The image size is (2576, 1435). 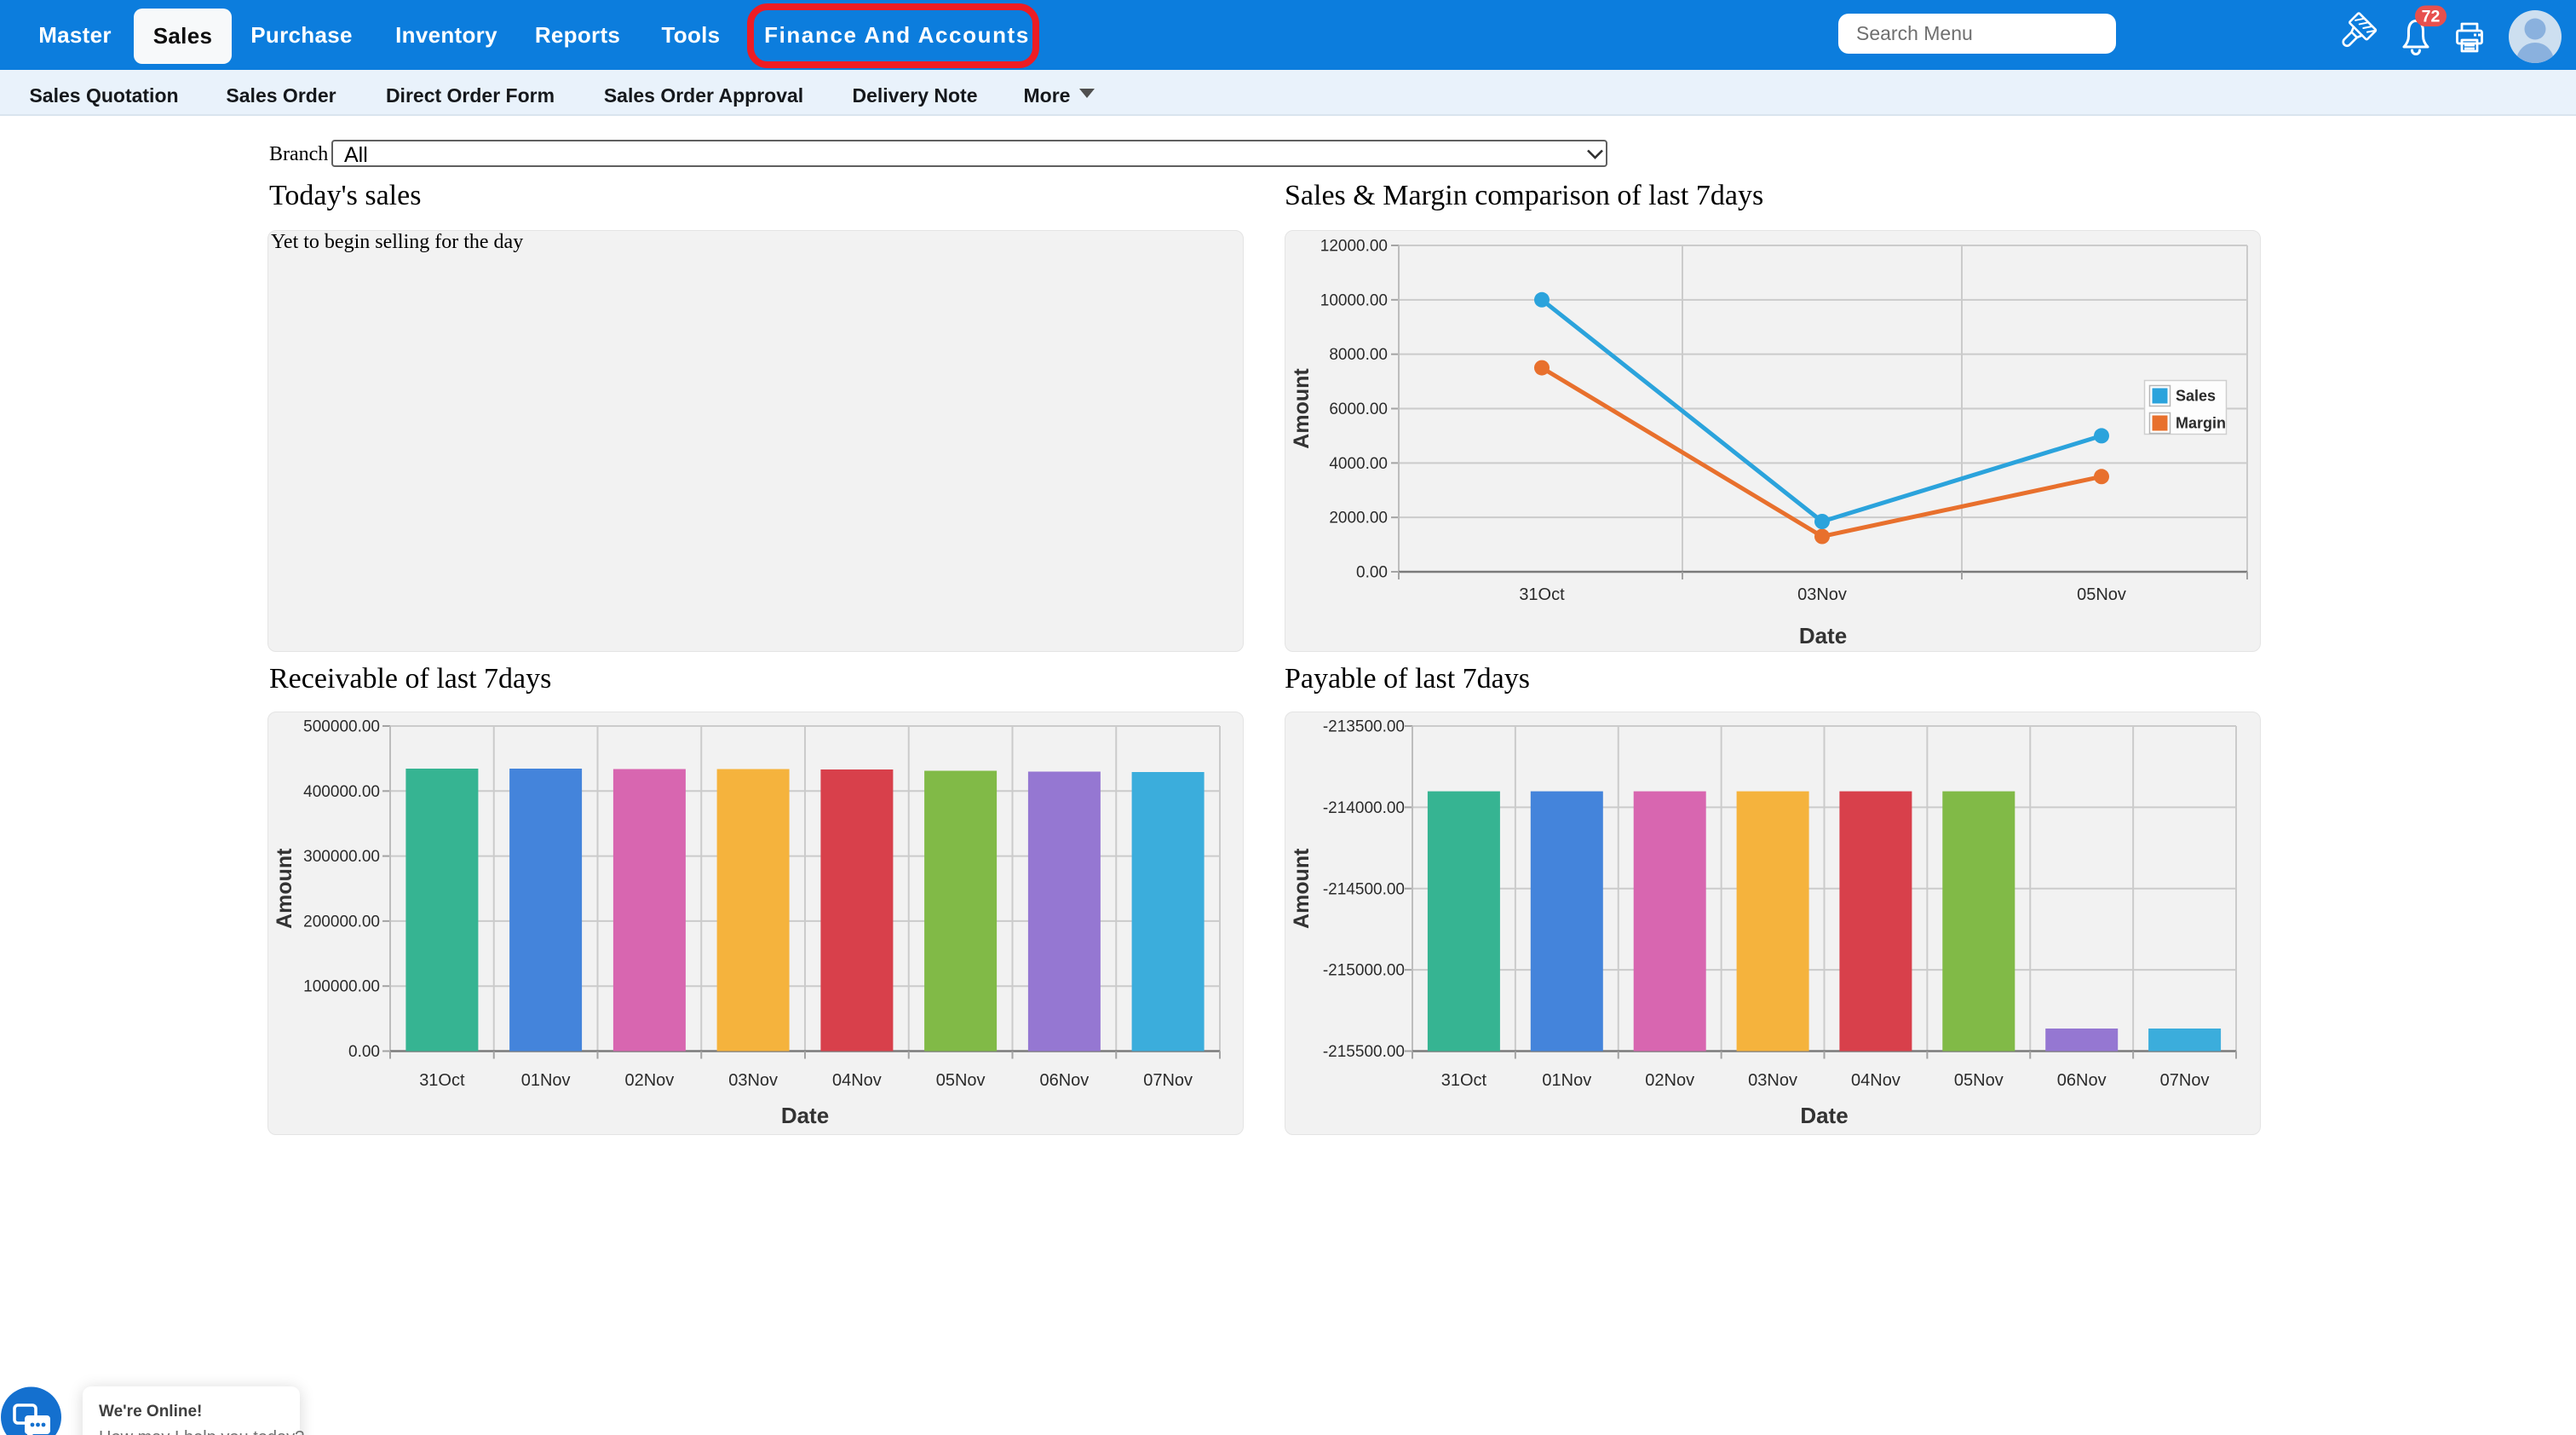 I want to click on svg-text: 400000.00, so click(x=342, y=792).